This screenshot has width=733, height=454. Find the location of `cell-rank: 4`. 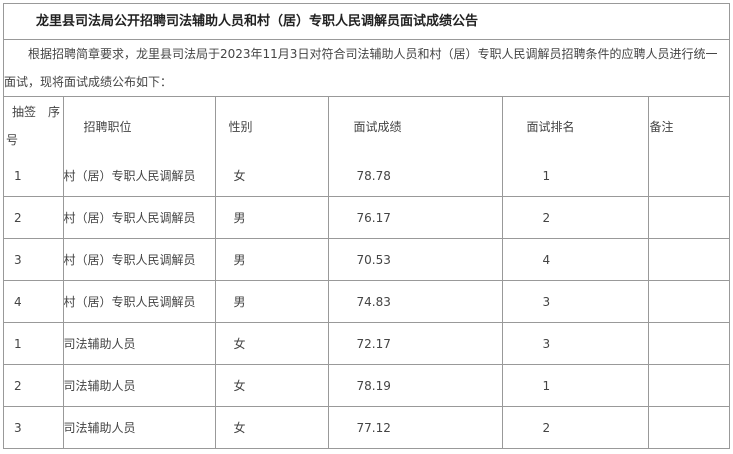

cell-rank: 4 is located at coordinates (575, 259).